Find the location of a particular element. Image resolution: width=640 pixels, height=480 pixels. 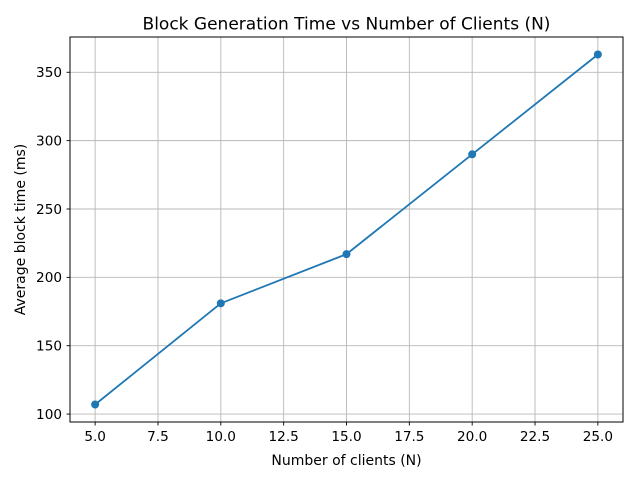

x-tick-label: 17.5 is located at coordinates (409, 437).